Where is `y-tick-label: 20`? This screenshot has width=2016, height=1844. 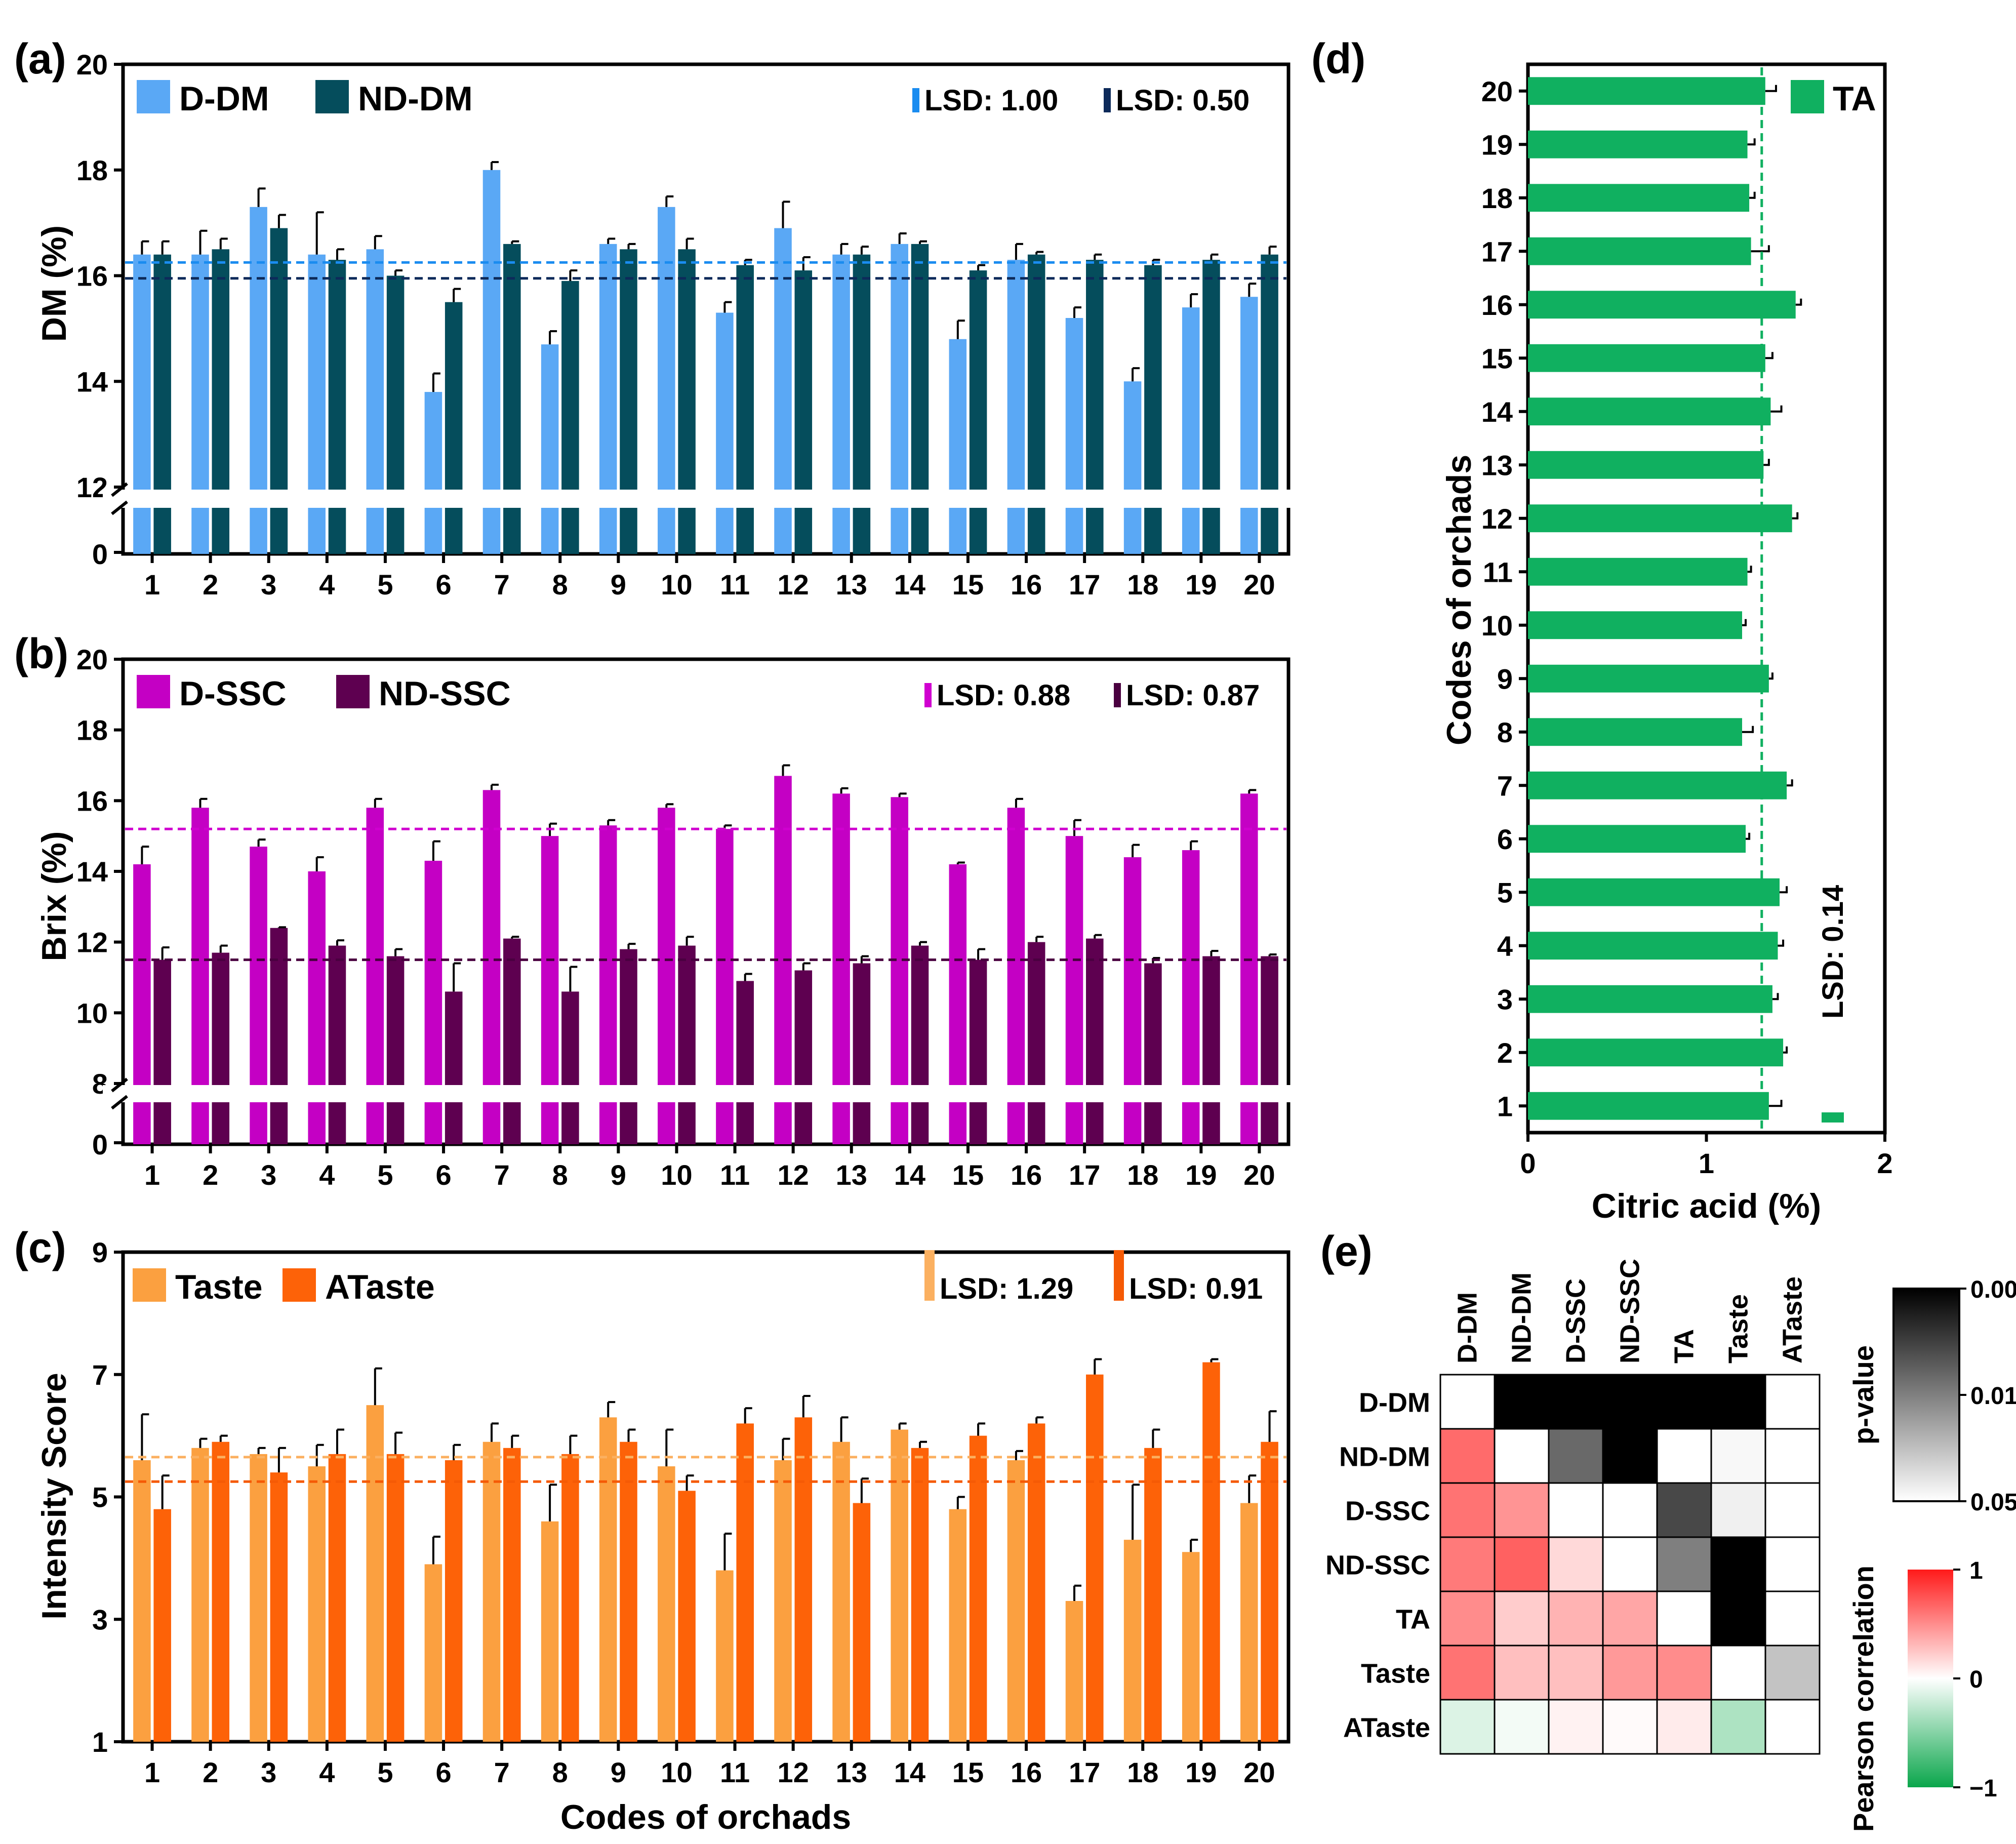 y-tick-label: 20 is located at coordinates (92, 65).